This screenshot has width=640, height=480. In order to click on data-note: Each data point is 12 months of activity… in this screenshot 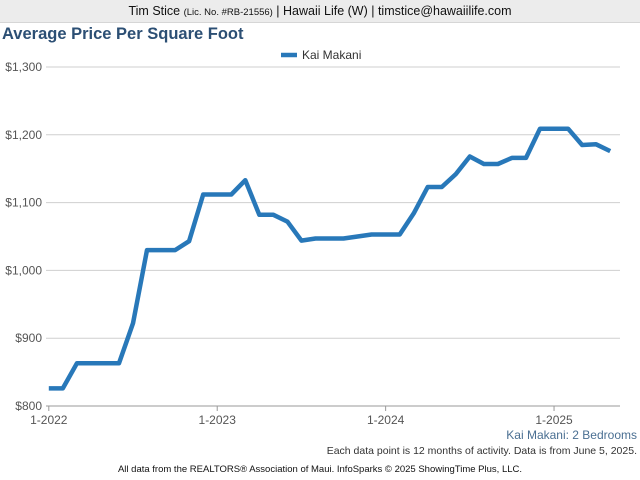, I will do `click(481, 451)`.